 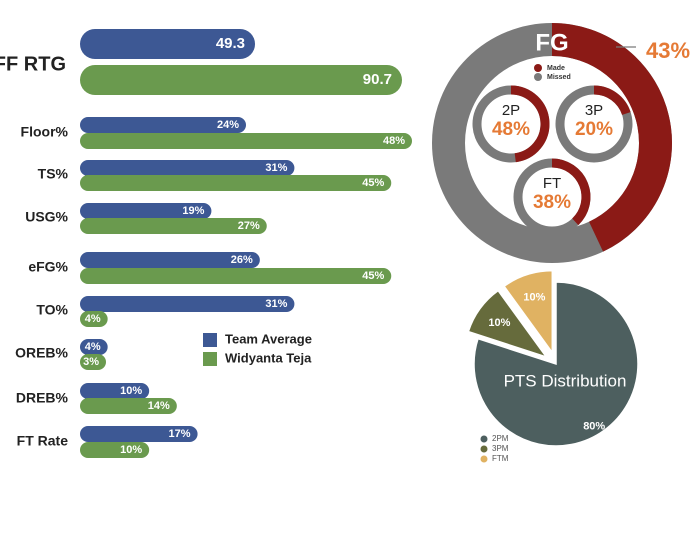 I want to click on team-average-value-label: 17%, so click(x=180, y=434).